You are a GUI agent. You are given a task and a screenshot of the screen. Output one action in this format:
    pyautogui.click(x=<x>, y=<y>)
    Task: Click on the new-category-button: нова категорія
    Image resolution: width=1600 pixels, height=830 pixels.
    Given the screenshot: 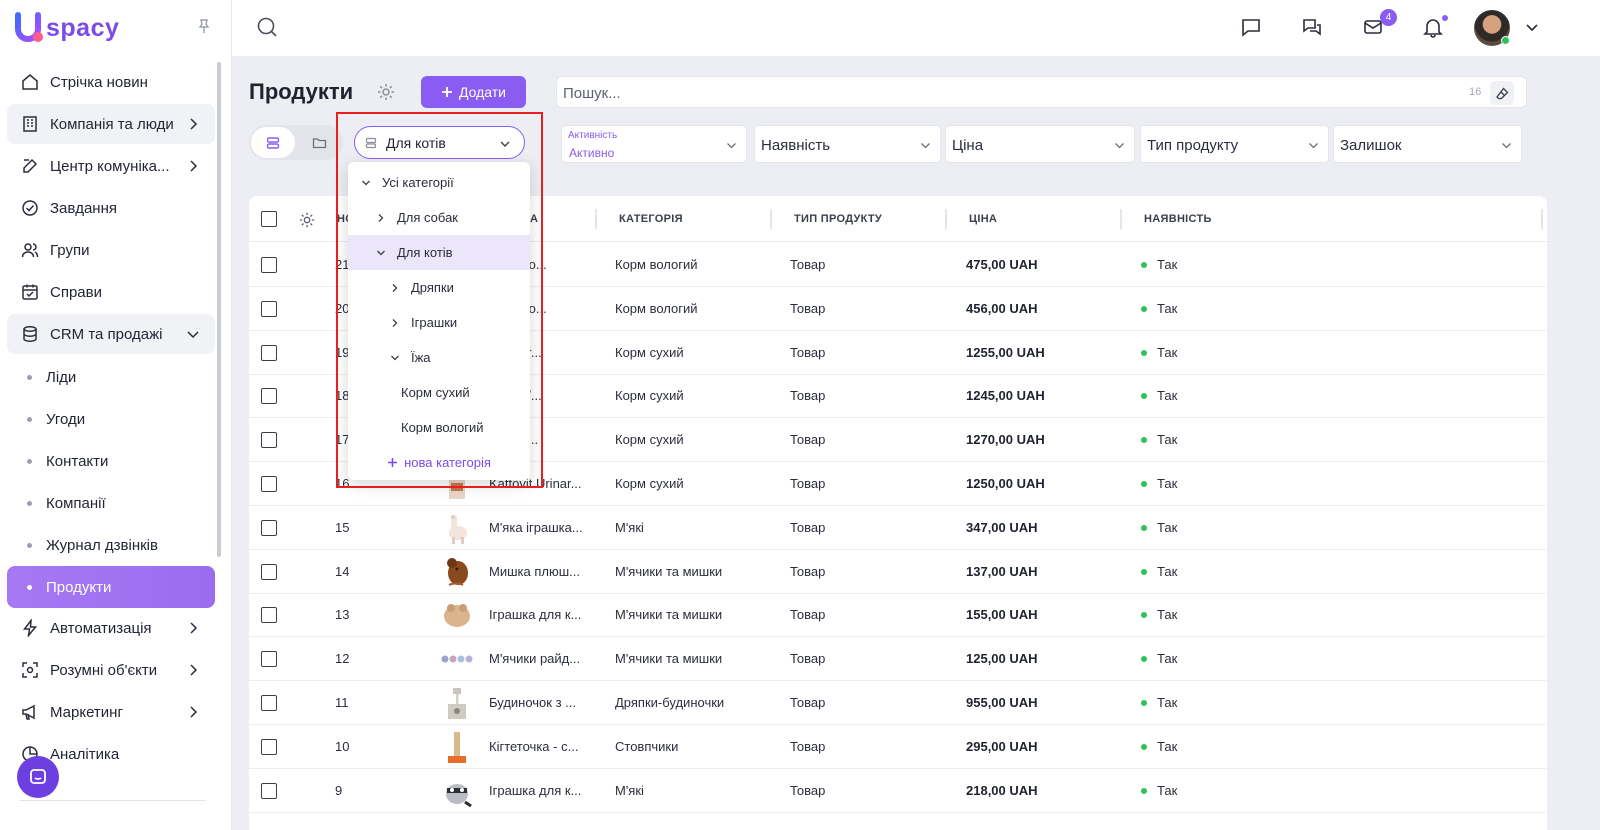 What is the action you would take?
    pyautogui.click(x=439, y=462)
    